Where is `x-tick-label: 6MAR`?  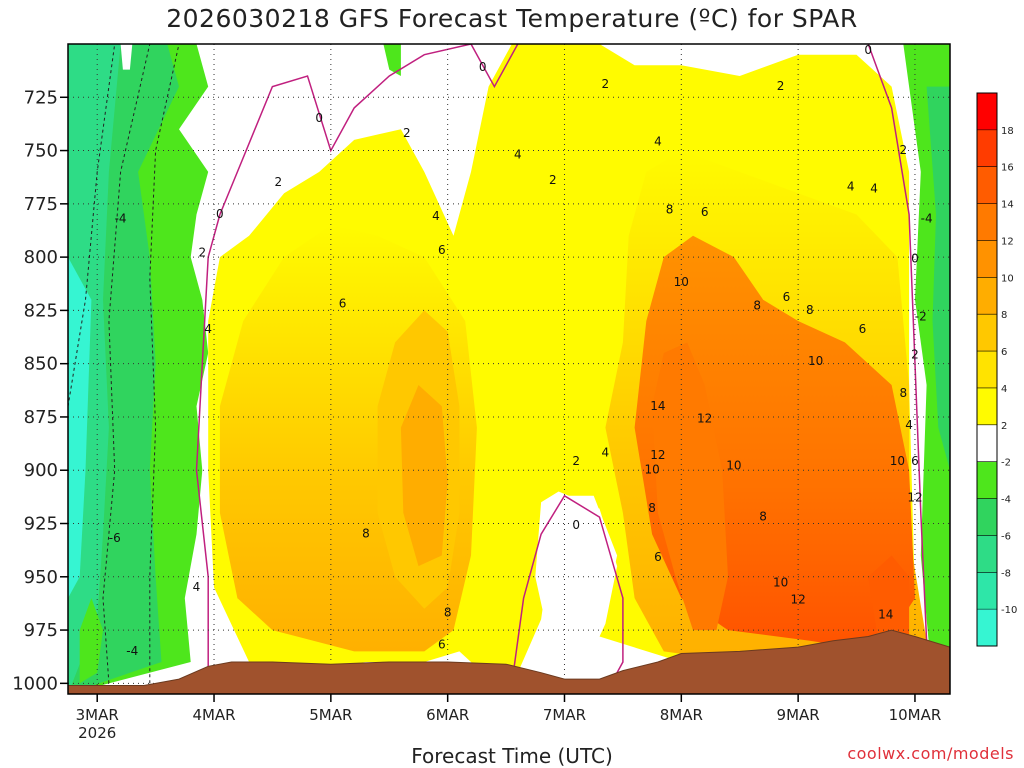 x-tick-label: 6MAR is located at coordinates (447, 715).